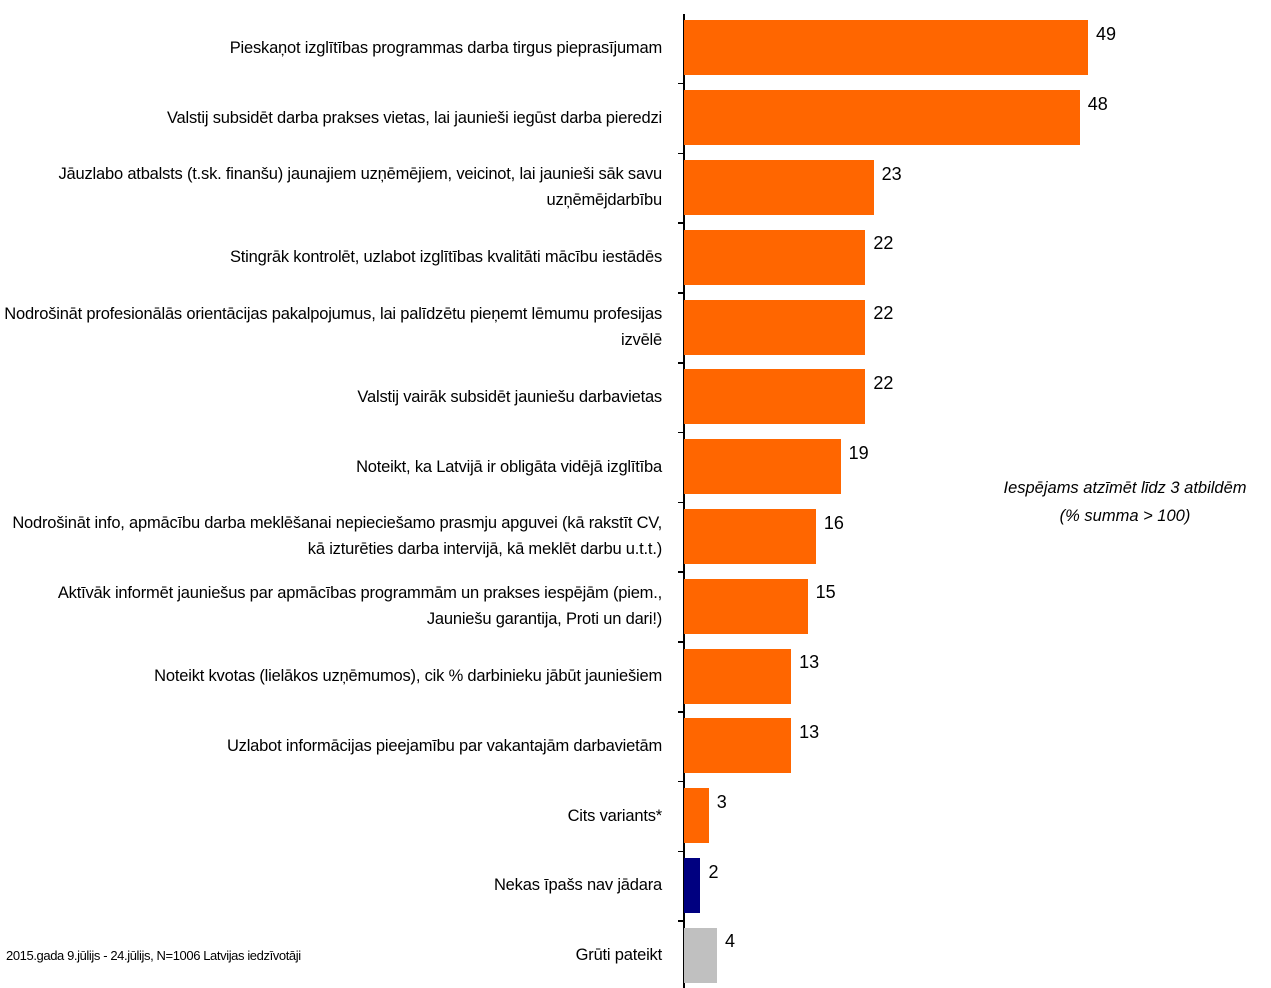  I want to click on value-label: 48, so click(1097, 103).